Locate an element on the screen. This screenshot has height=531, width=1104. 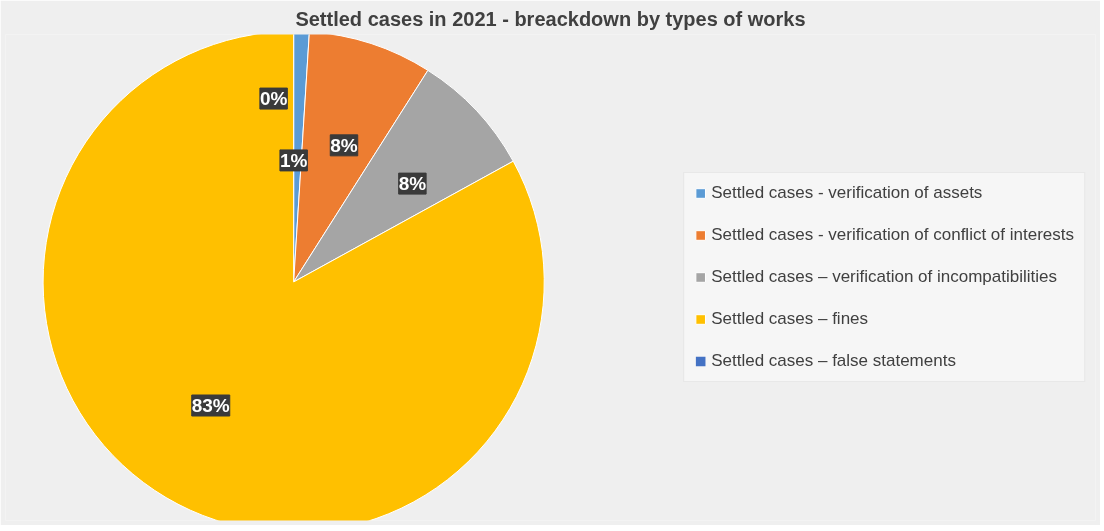
legend-label: Settled cases – fines is located at coordinates (790, 319).